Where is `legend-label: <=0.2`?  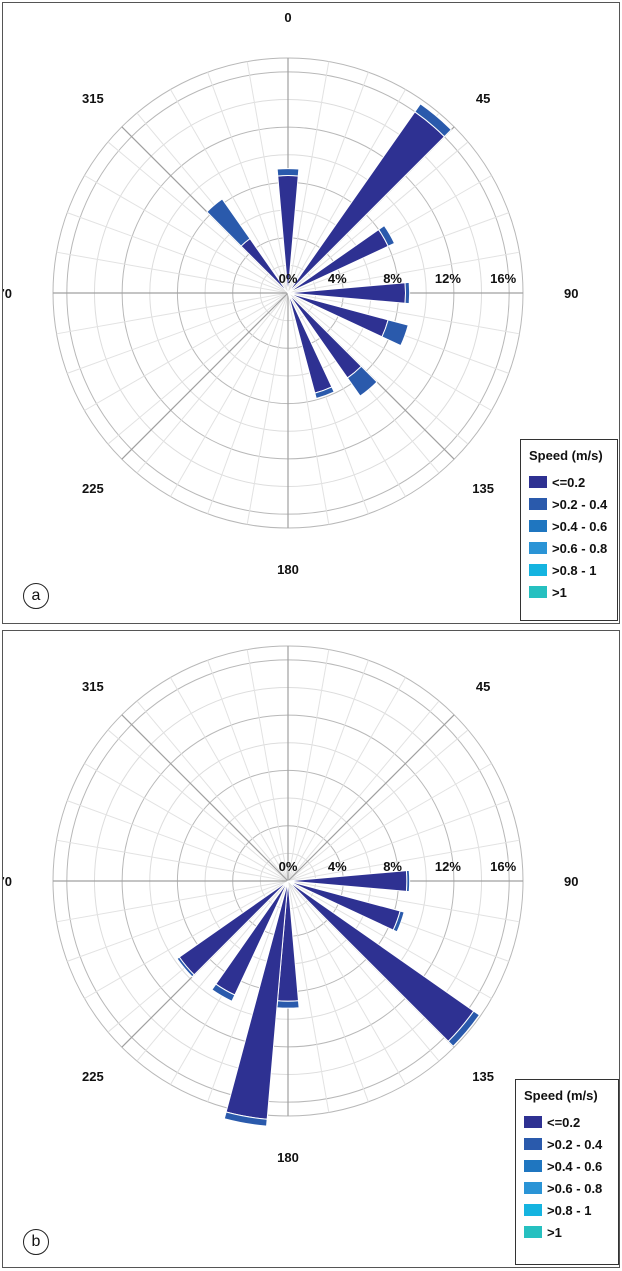 legend-label: <=0.2 is located at coordinates (569, 482).